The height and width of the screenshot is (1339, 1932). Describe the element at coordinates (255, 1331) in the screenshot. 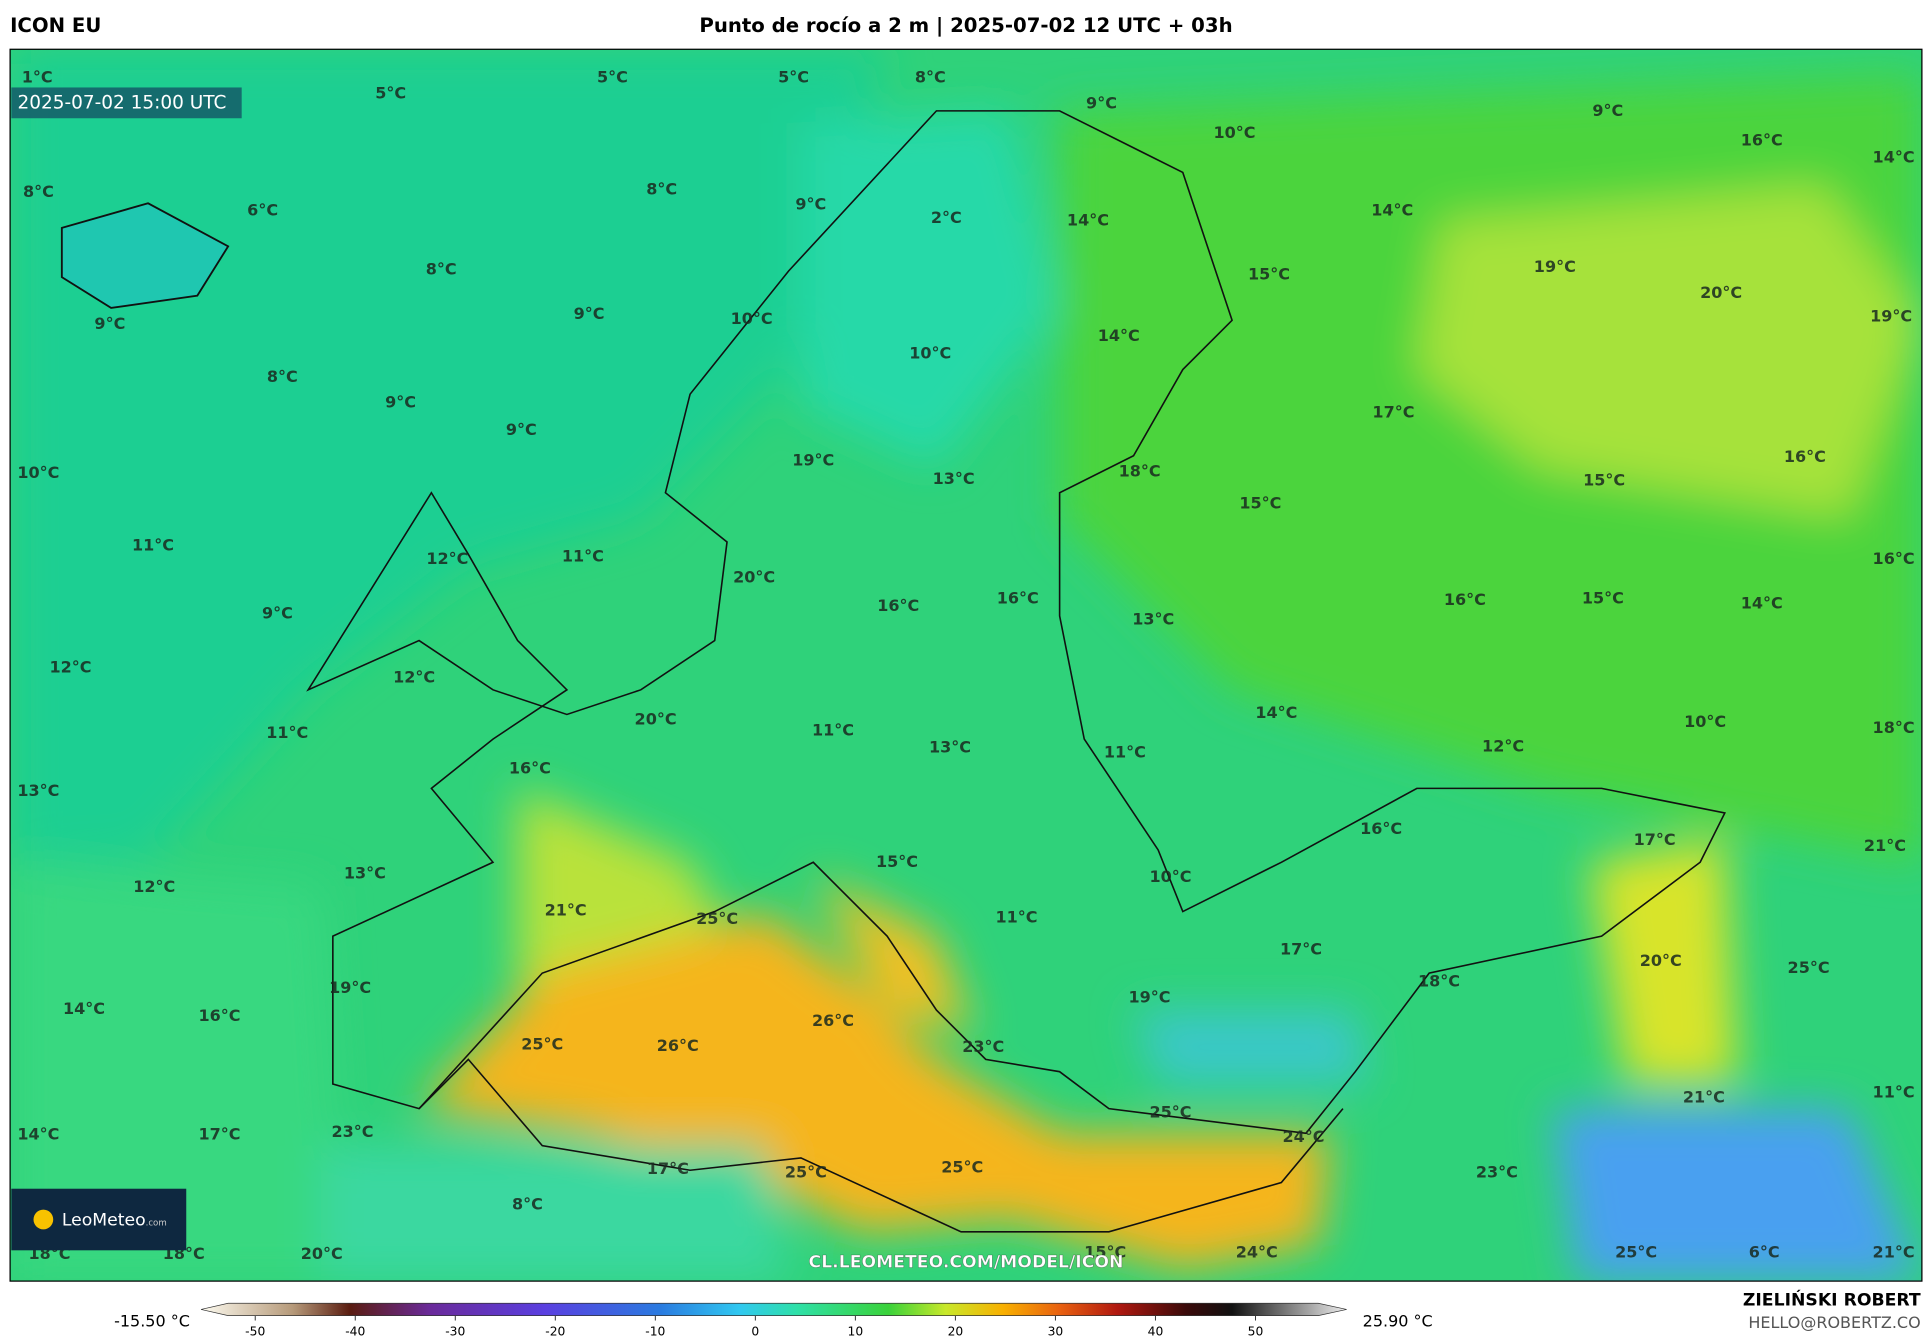

I see `colorbar-tick-label: -50` at that location.